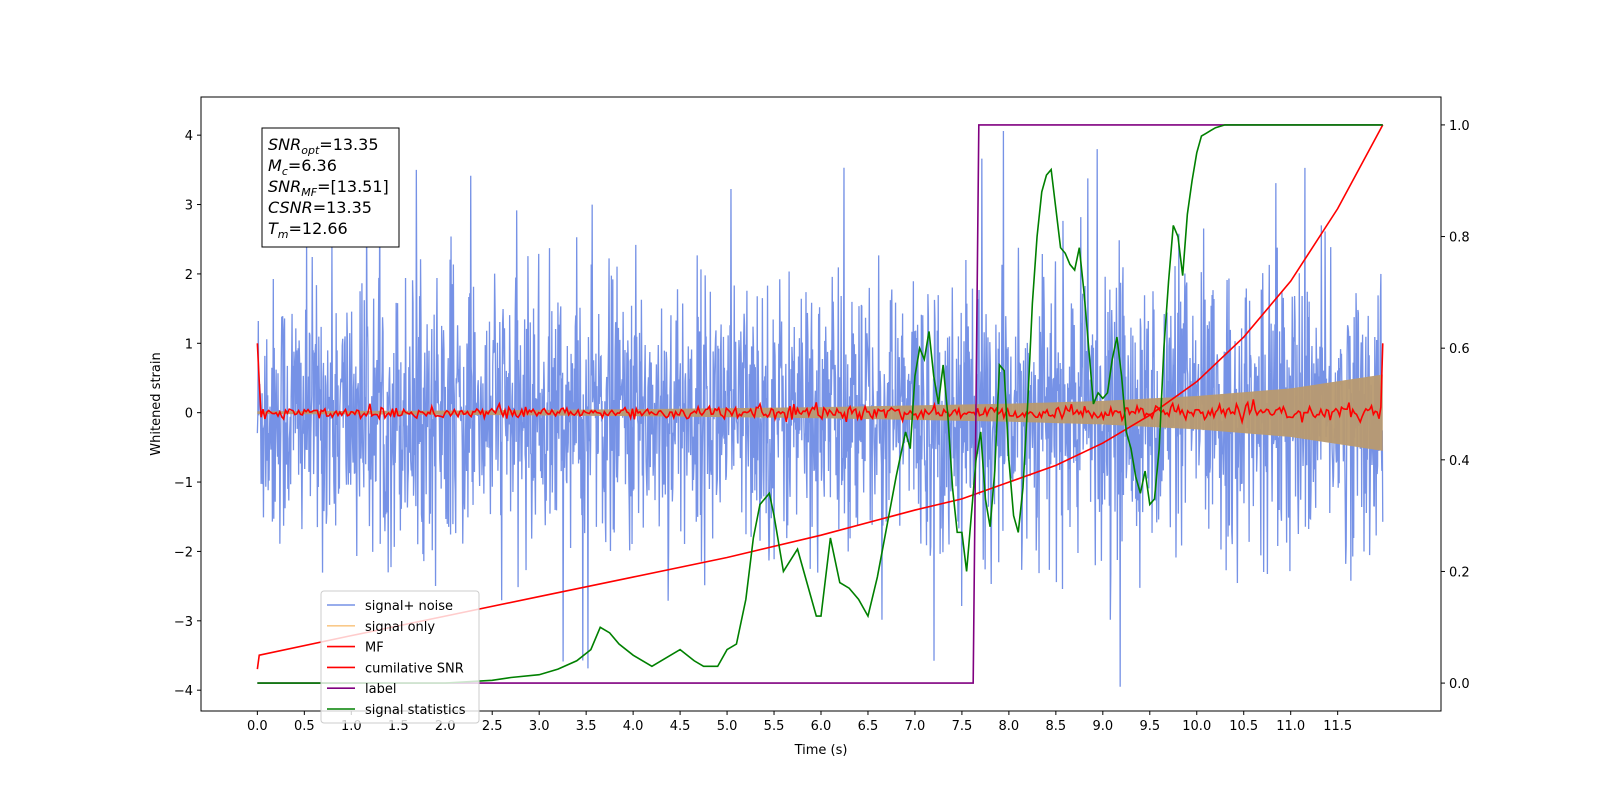 This screenshot has height=800, width=1600. Describe the element at coordinates (586, 726) in the screenshot. I see `x-tick-label: 3.5` at that location.